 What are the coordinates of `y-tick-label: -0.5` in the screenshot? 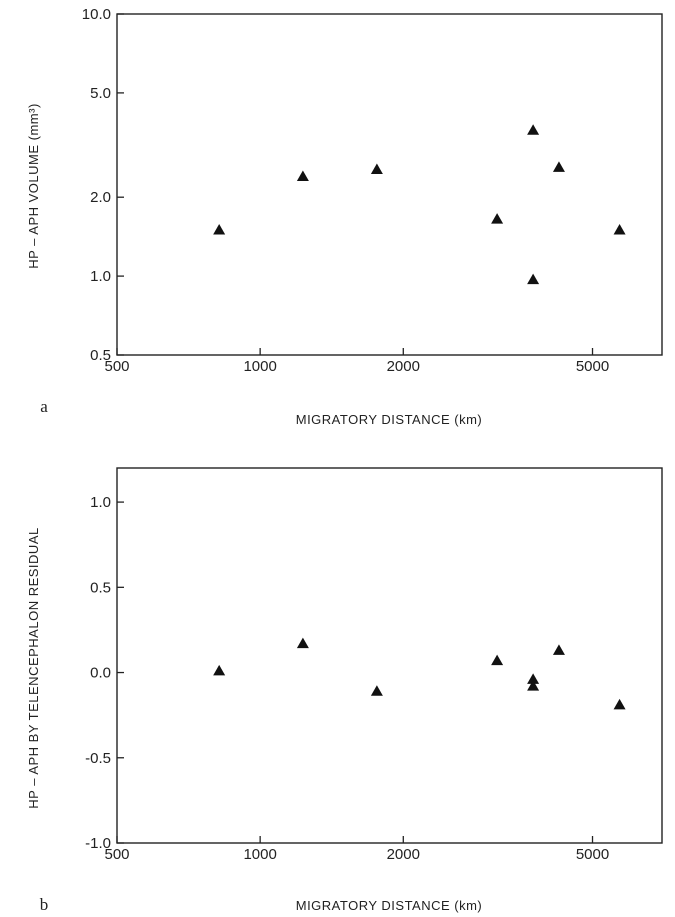 It's located at (98, 758).